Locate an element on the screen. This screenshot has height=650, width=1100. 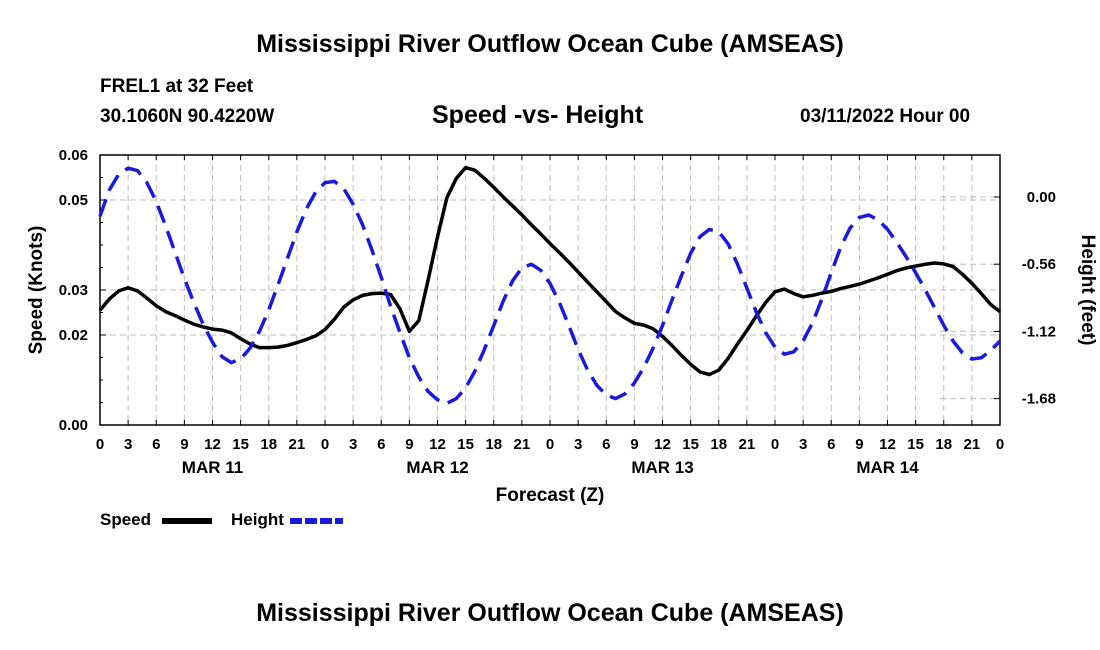
y-tick-label: 0.06 is located at coordinates (73, 155).